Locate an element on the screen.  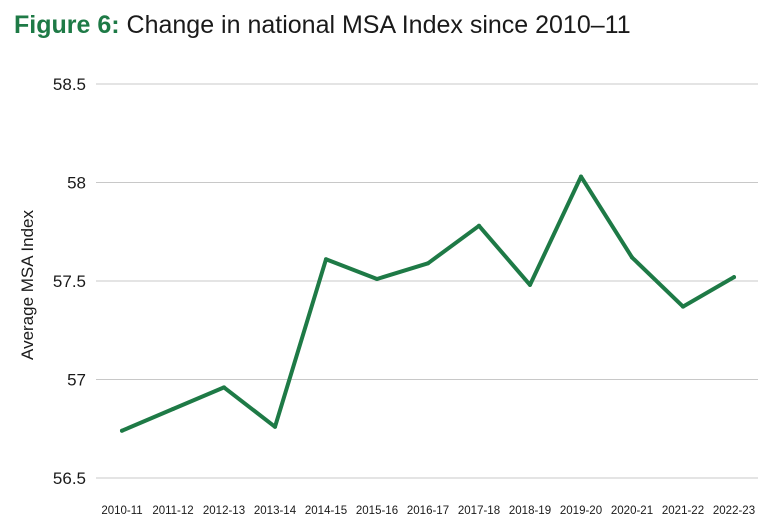
x-tick-label: 2015-16 is located at coordinates (377, 511).